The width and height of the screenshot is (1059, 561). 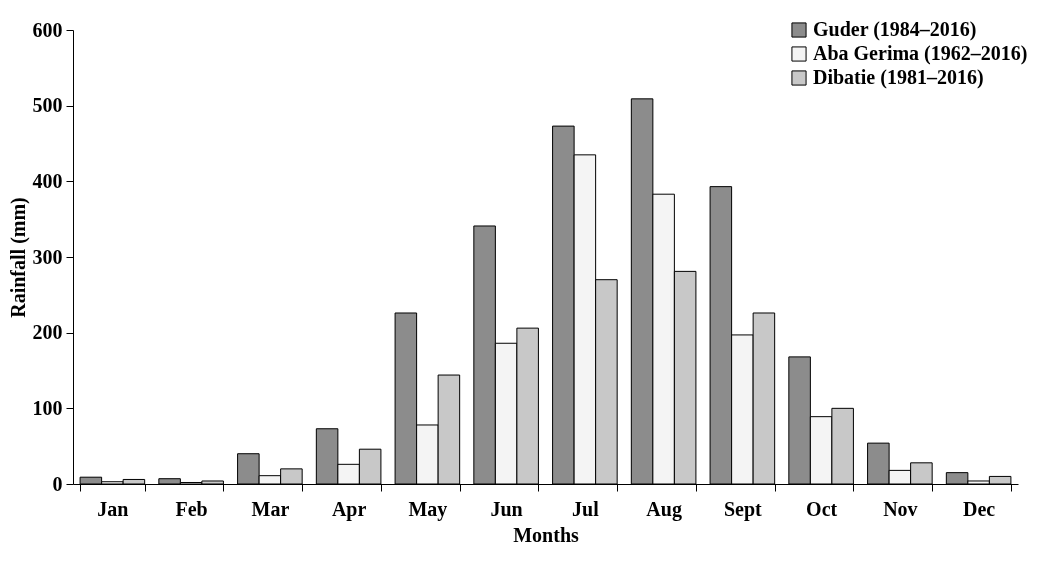 I want to click on y-tick-label: 500, so click(x=47, y=105).